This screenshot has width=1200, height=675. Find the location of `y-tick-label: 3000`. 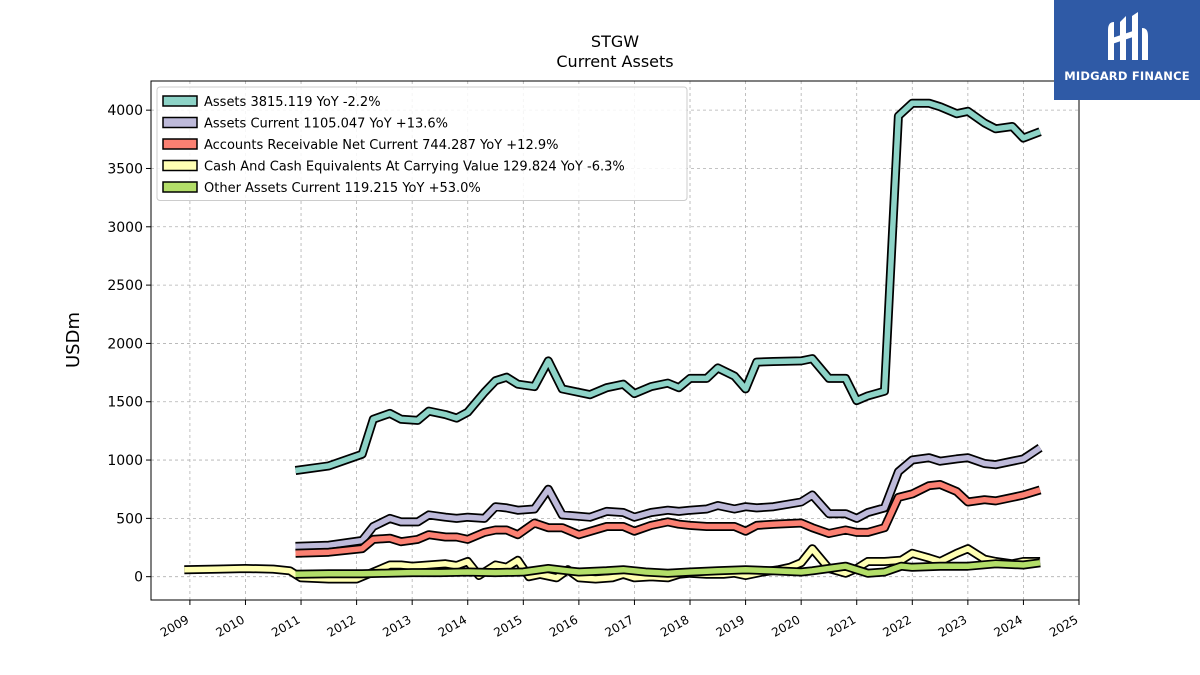

y-tick-label: 3000 is located at coordinates (125, 228).